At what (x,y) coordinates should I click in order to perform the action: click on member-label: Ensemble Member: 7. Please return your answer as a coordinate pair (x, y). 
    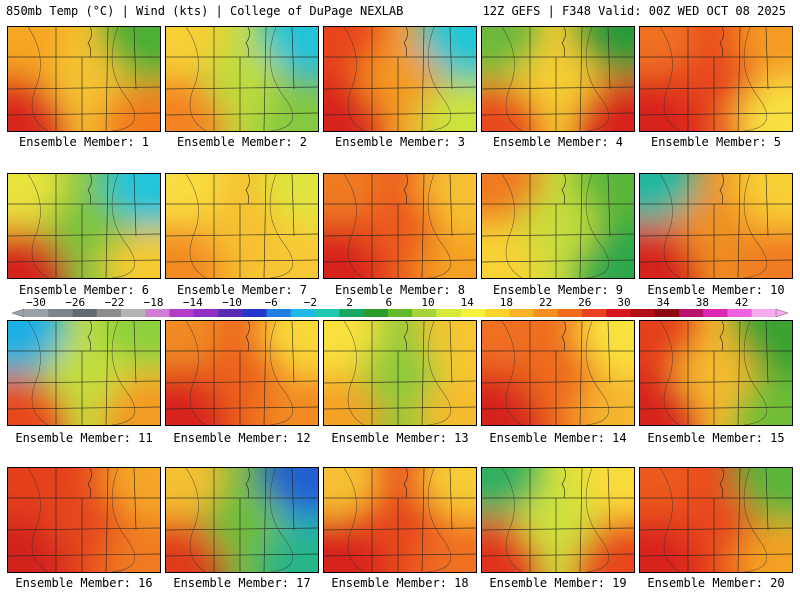
    Looking at the image, I should click on (242, 290).